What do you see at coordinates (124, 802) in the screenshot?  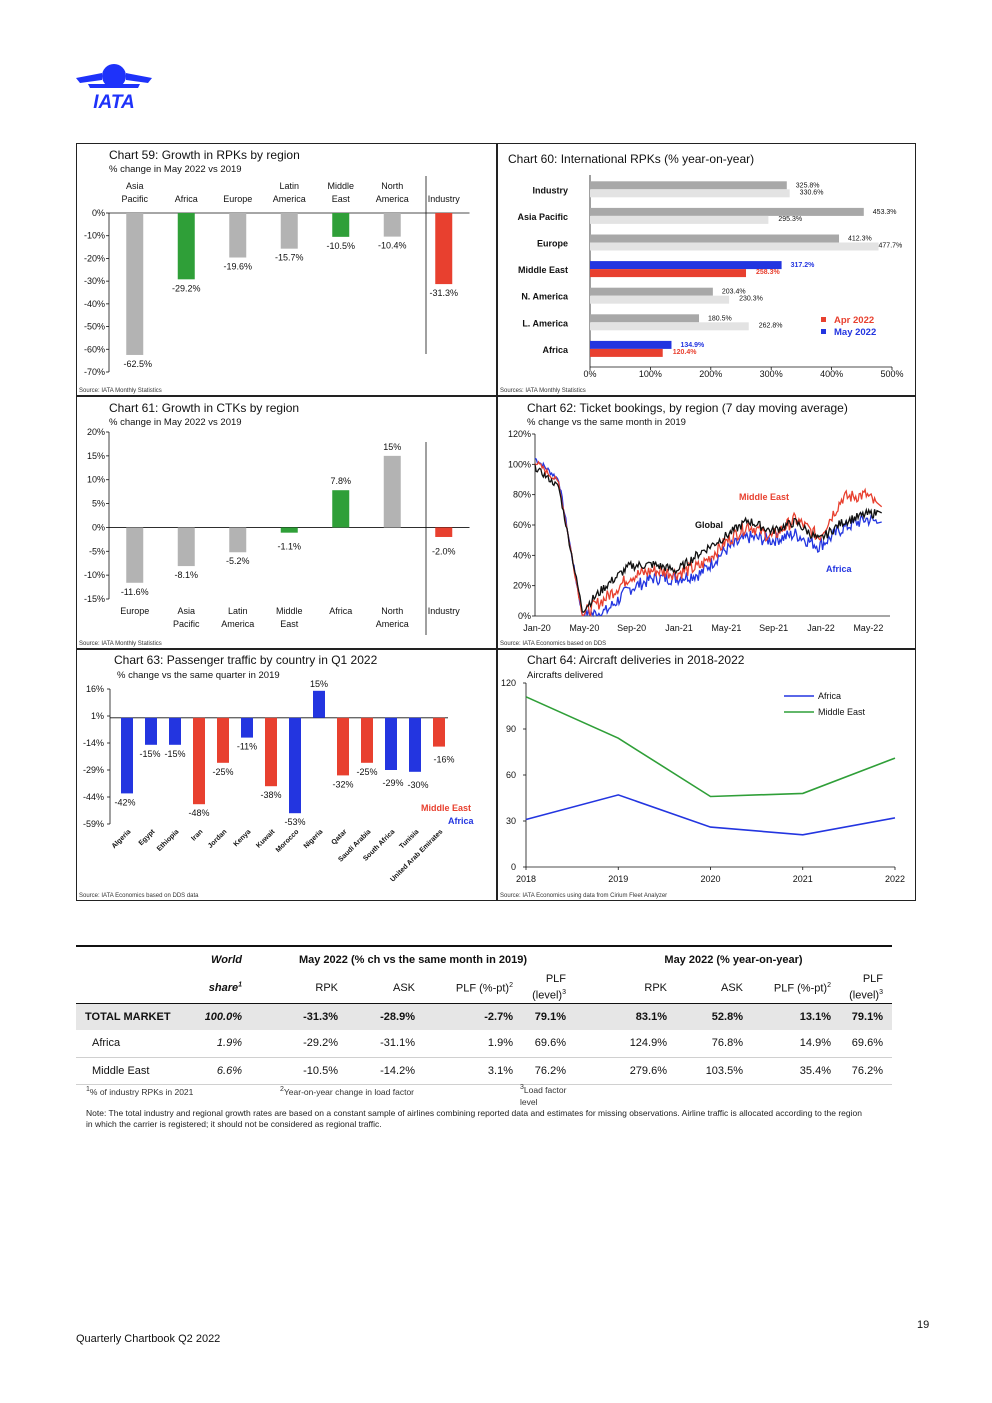 I see `data-label: -42%` at bounding box center [124, 802].